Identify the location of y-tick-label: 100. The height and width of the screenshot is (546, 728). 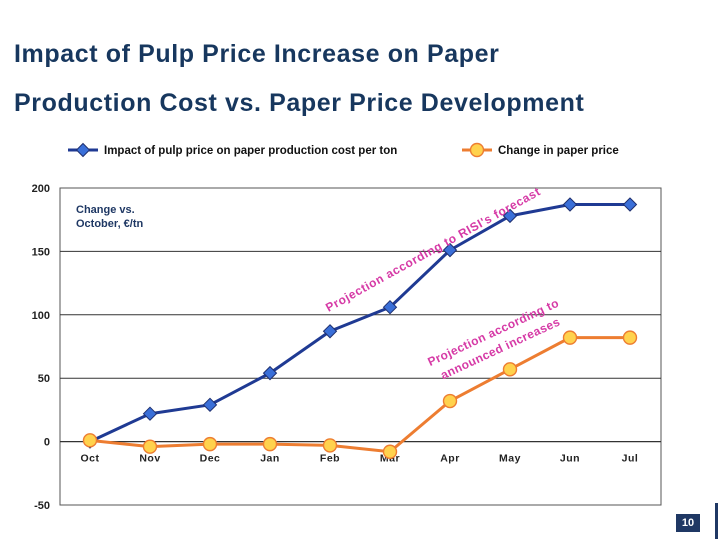
(41, 316).